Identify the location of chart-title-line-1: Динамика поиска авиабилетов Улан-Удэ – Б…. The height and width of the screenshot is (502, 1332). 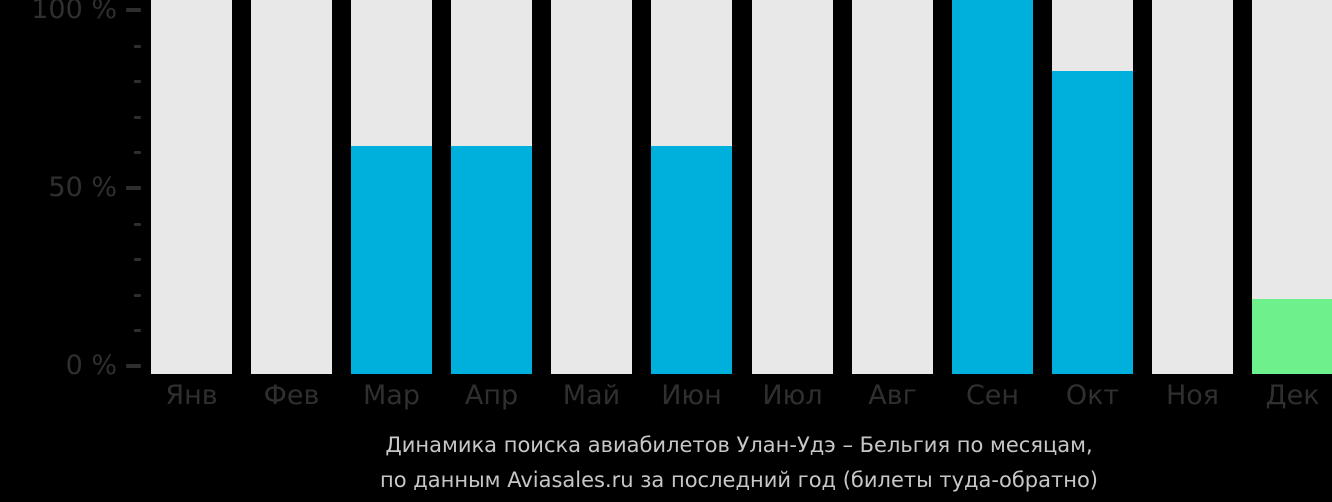
(739, 445).